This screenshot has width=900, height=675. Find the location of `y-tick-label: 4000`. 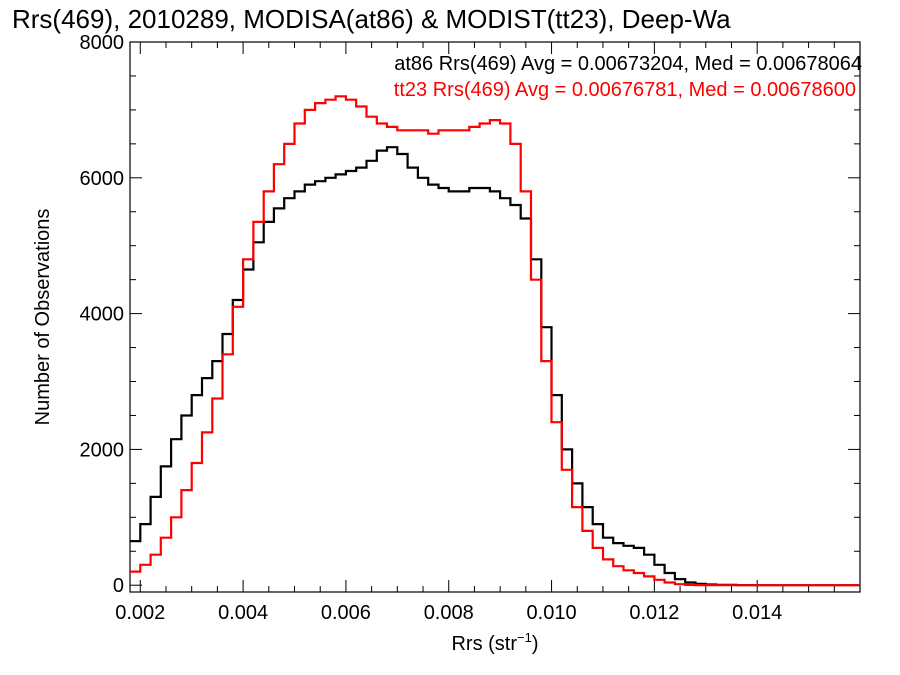

y-tick-label: 4000 is located at coordinates (102, 315).